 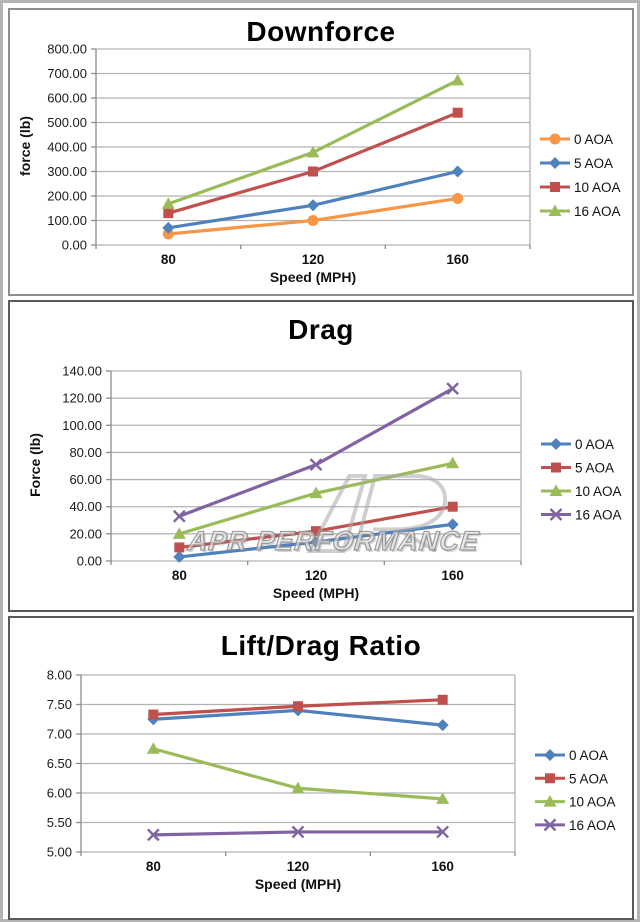 I want to click on y-tick-label: 6.50, so click(x=59, y=763).